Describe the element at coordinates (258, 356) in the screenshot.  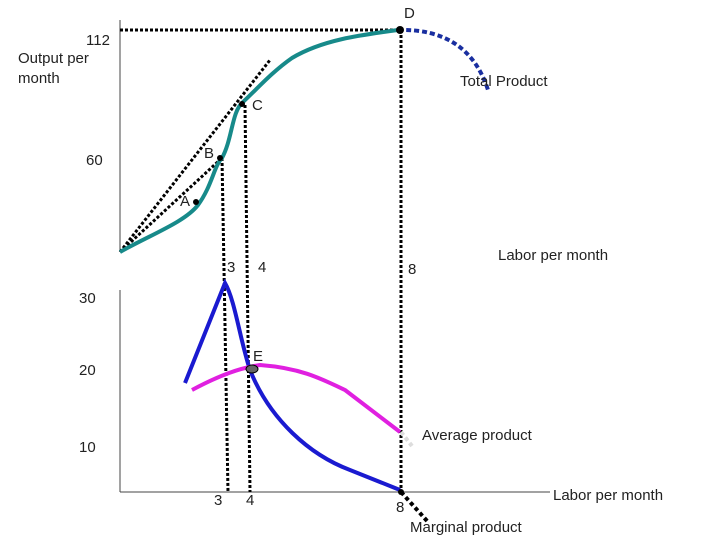
I see `point-label: E` at that location.